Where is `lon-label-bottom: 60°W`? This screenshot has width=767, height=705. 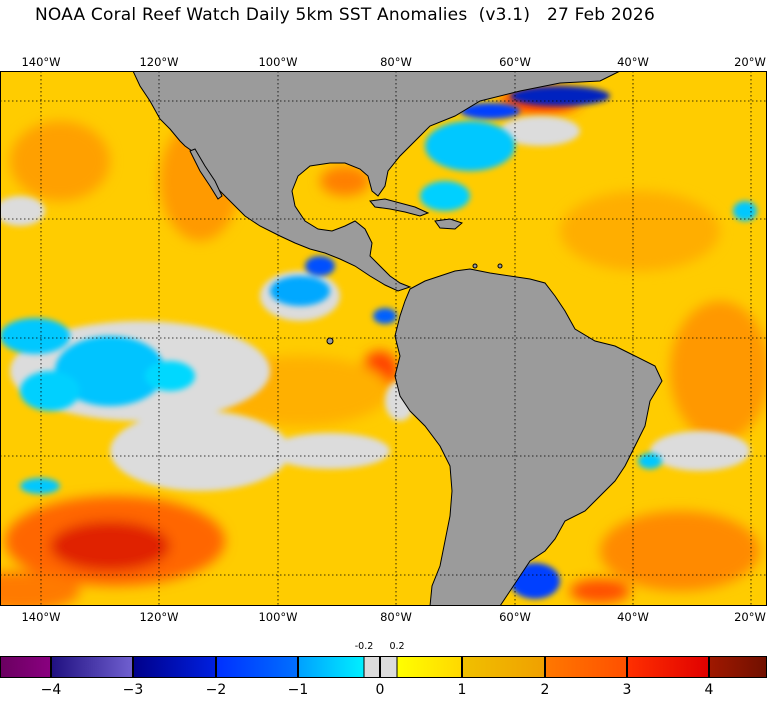
lon-label-bottom: 60°W is located at coordinates (515, 617).